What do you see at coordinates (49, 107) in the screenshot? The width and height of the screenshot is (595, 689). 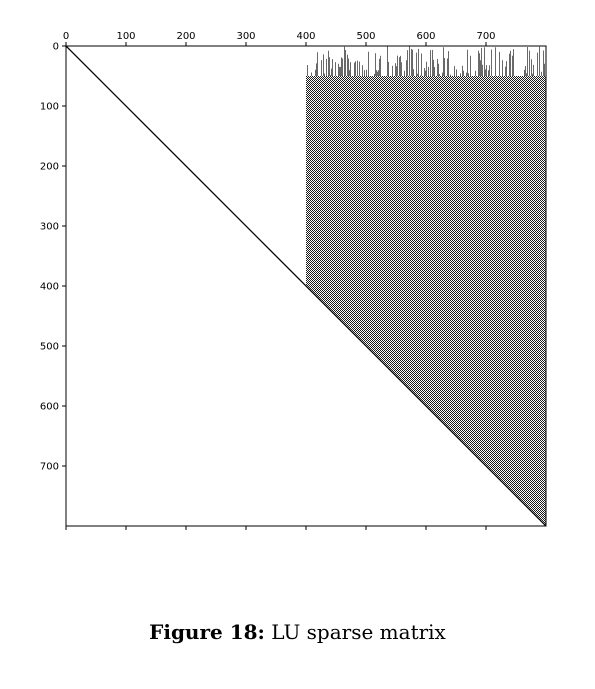 I see `y-tick-label: 100` at bounding box center [49, 107].